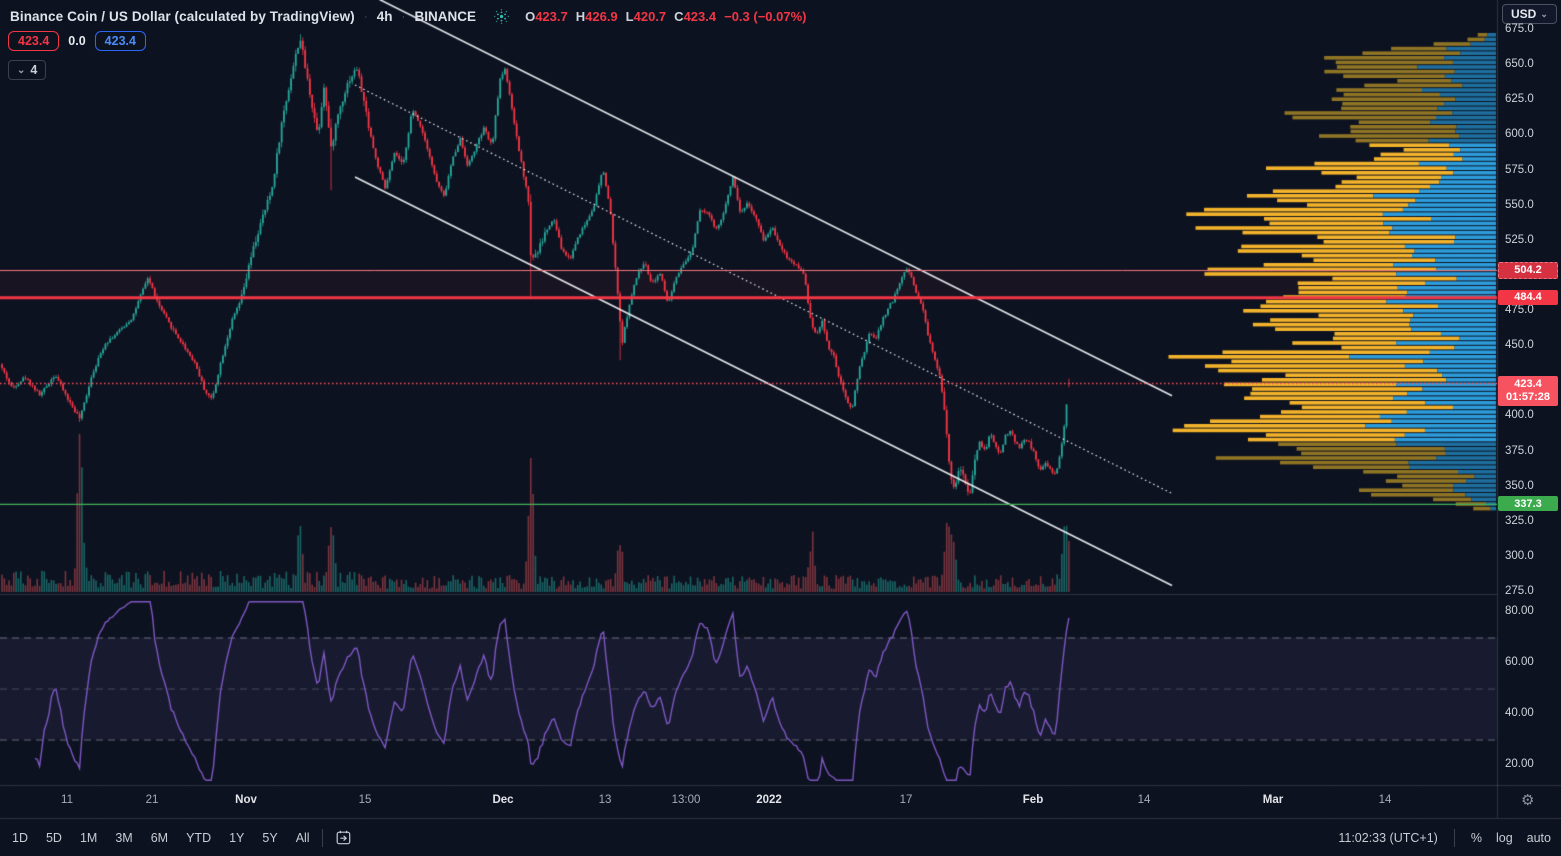  Describe the element at coordinates (1528, 297) in the screenshot. I see `resistance-level-badge-484: 484.4` at that location.